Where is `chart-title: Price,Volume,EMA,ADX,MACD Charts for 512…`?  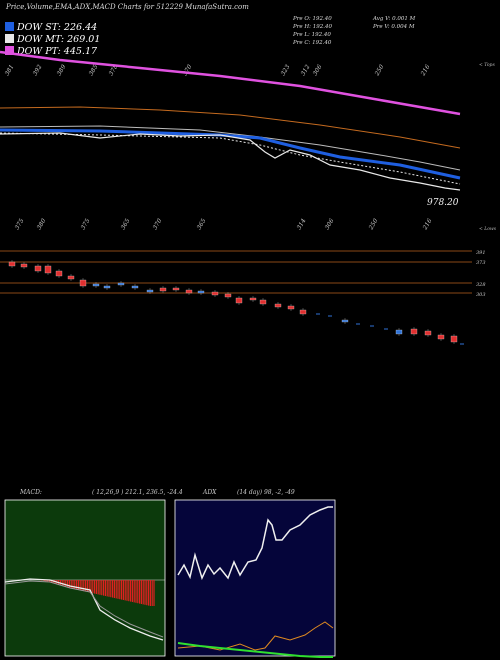
chart-title: Price,Volume,EMA,ADX,MACD Charts for 512… is located at coordinates (127, 7).